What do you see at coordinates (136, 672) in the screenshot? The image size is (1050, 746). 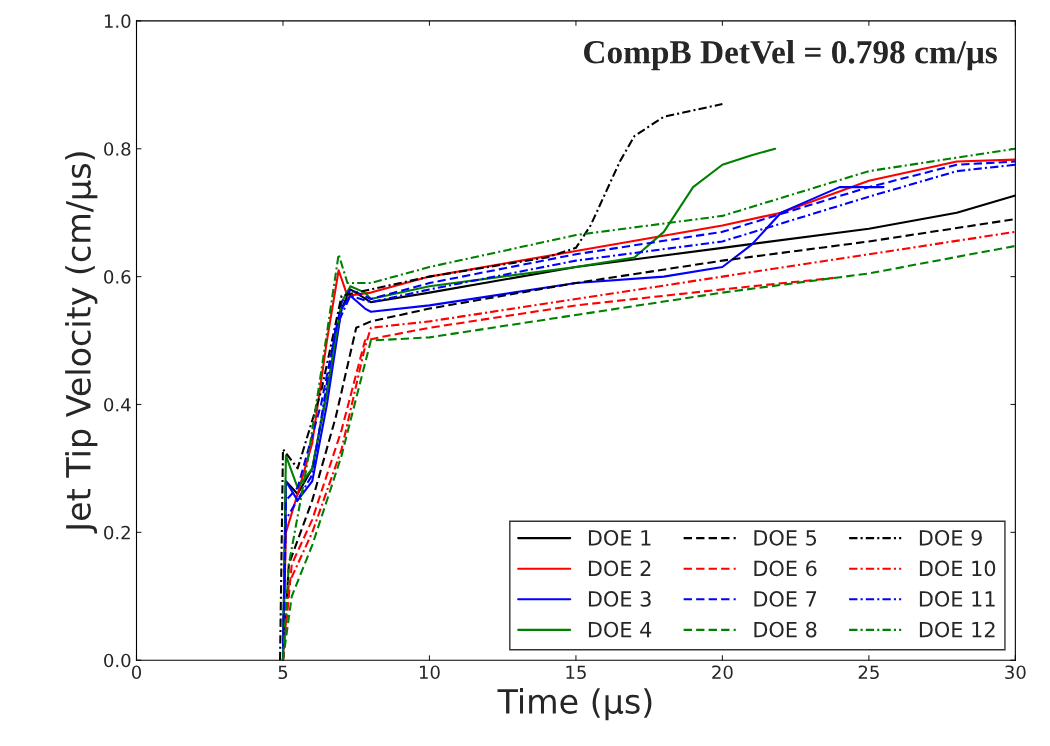 I see `x-tick-label: 0` at bounding box center [136, 672].